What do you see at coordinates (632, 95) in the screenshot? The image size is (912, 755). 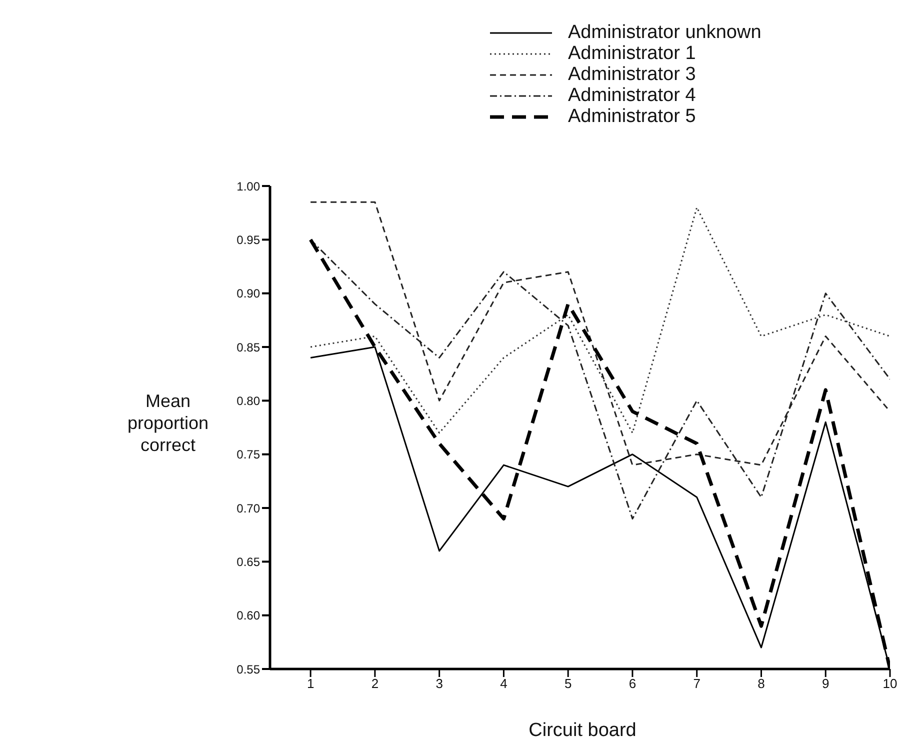 I see `legend-label: Administrator 4` at bounding box center [632, 95].